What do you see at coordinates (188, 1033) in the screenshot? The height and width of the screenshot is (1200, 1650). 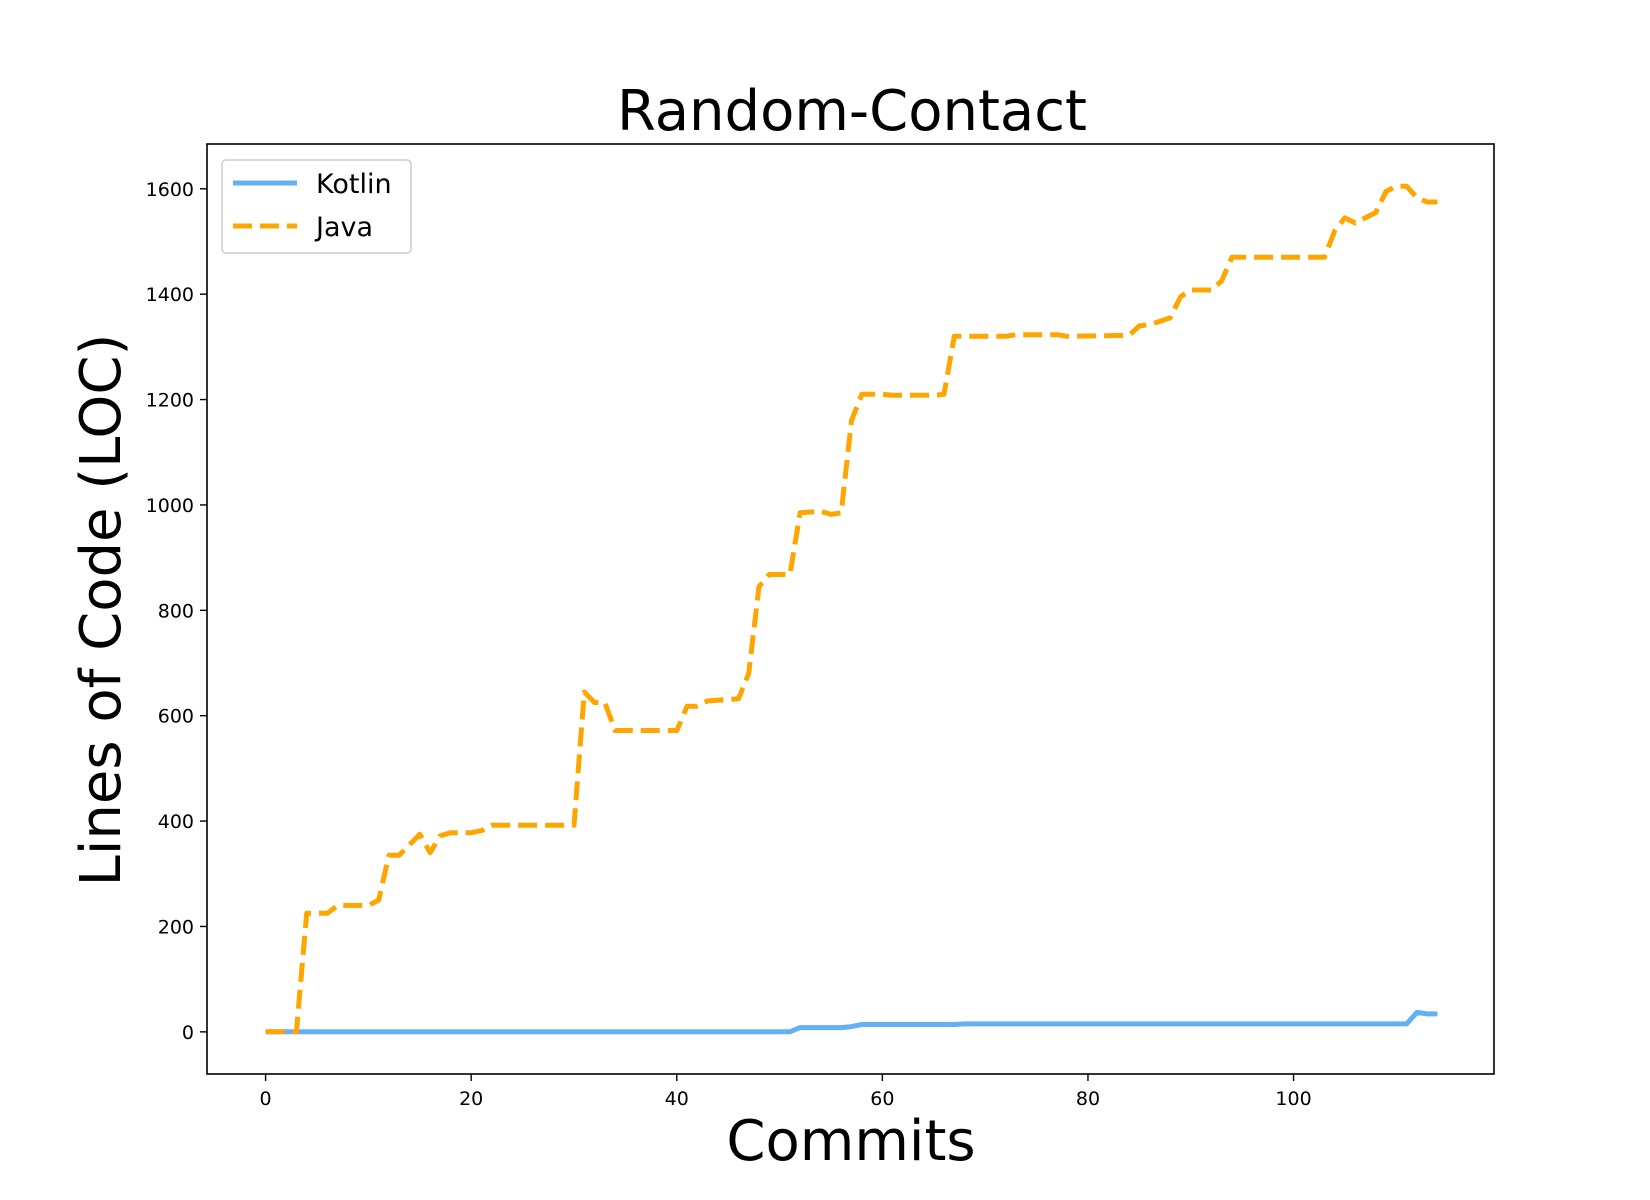 I see `y-tick-label: 0` at bounding box center [188, 1033].